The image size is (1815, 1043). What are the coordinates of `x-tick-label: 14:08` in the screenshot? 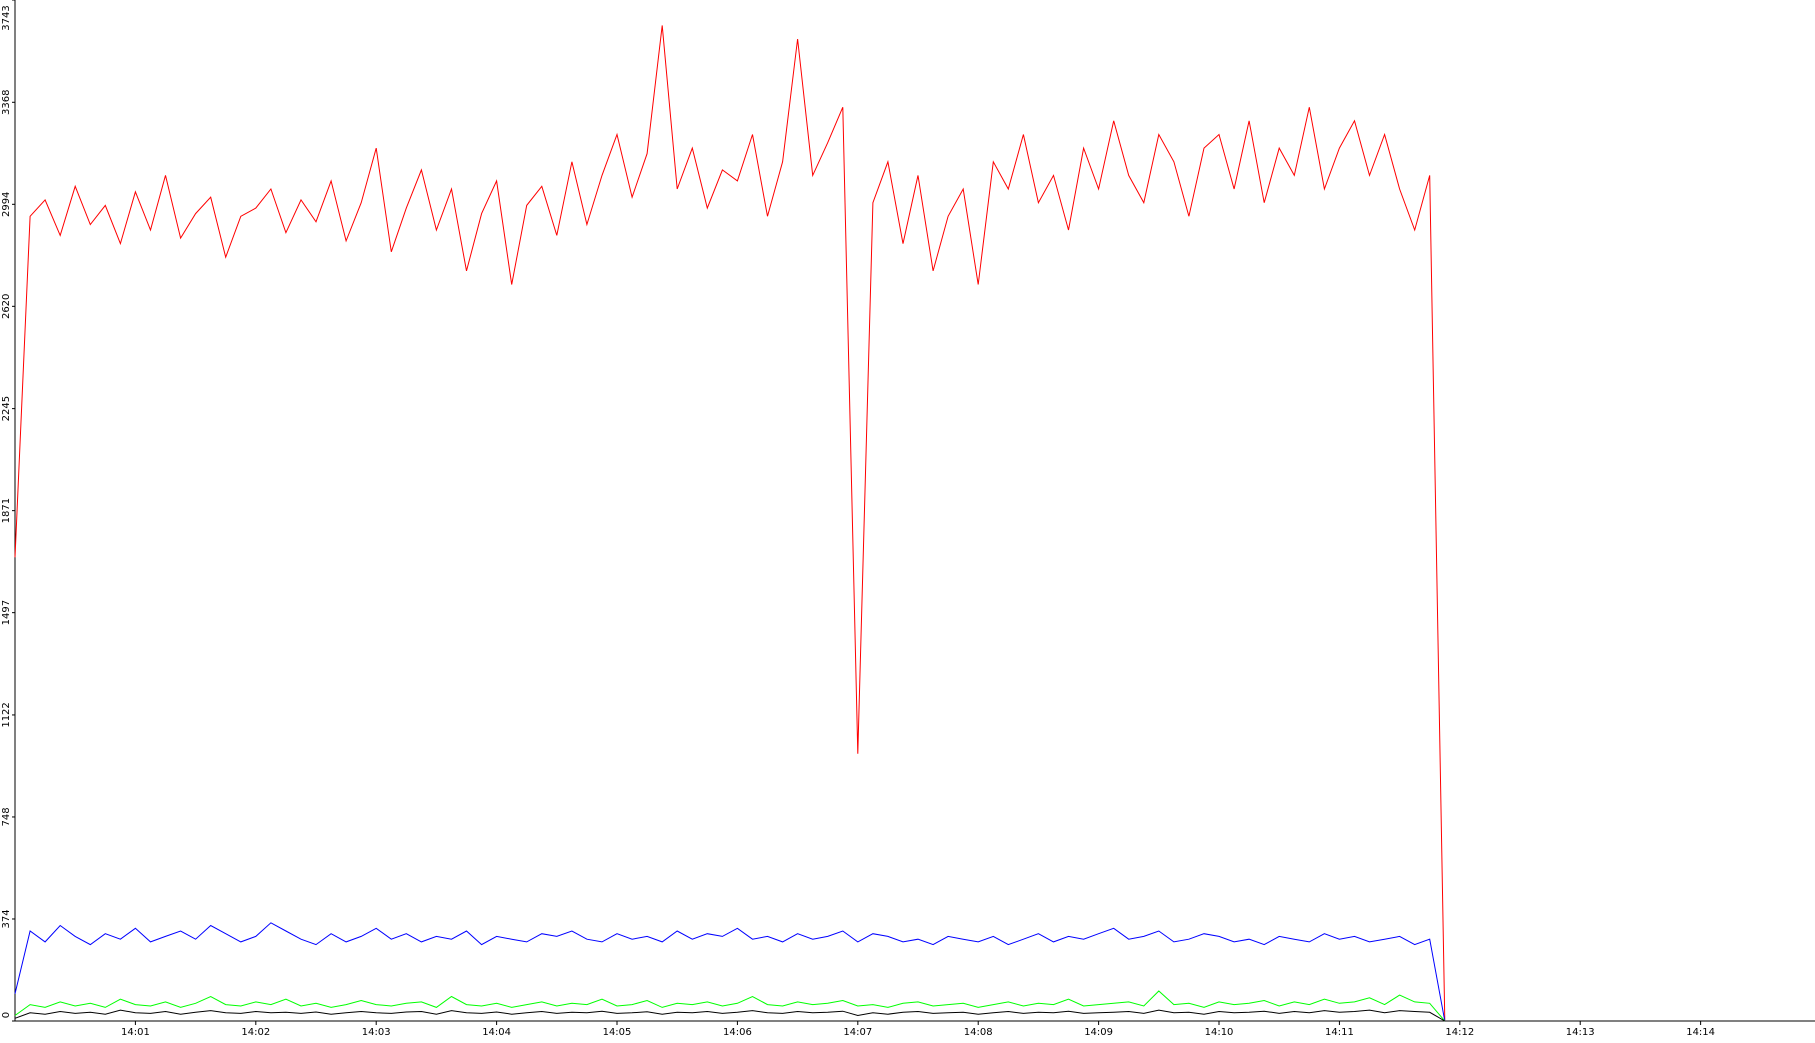 It's located at (978, 1032).